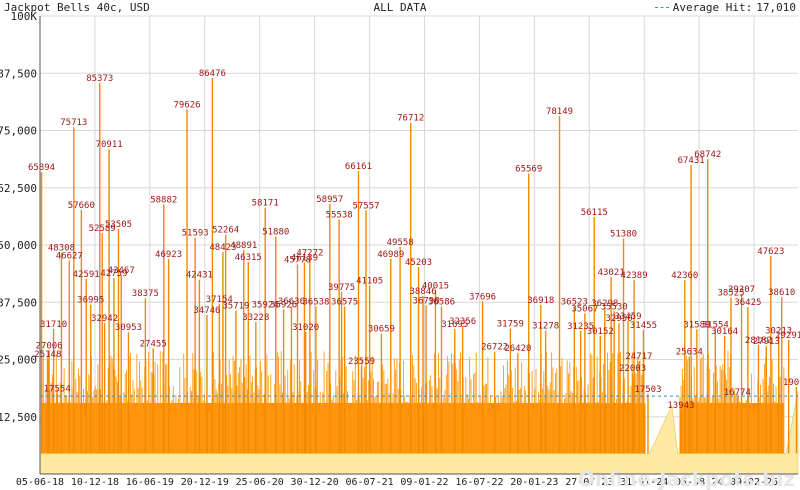 This screenshot has width=800, height=490. What do you see at coordinates (584, 309) in the screenshot?
I see `bar-value-label: 35067` at bounding box center [584, 309].